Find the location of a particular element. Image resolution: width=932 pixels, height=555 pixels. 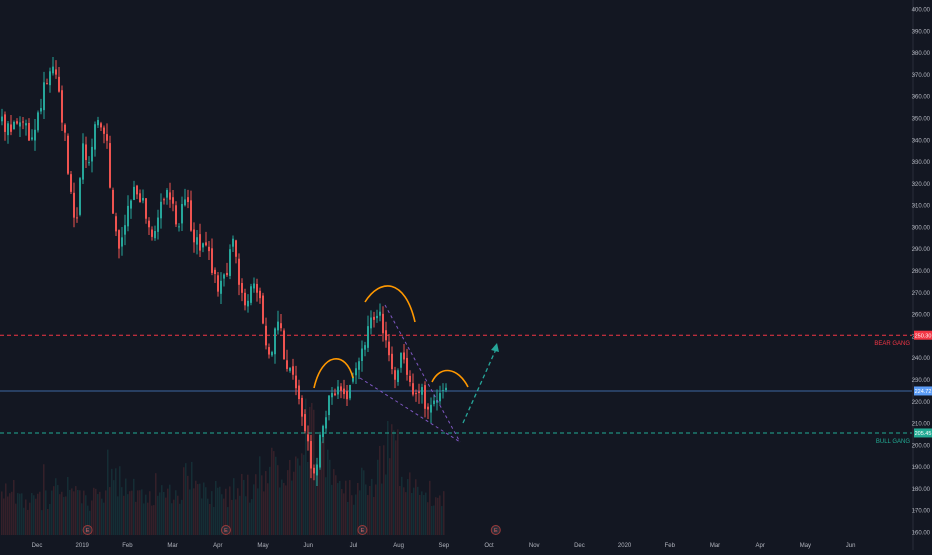

time-tick-label: Jun is located at coordinates (851, 546).